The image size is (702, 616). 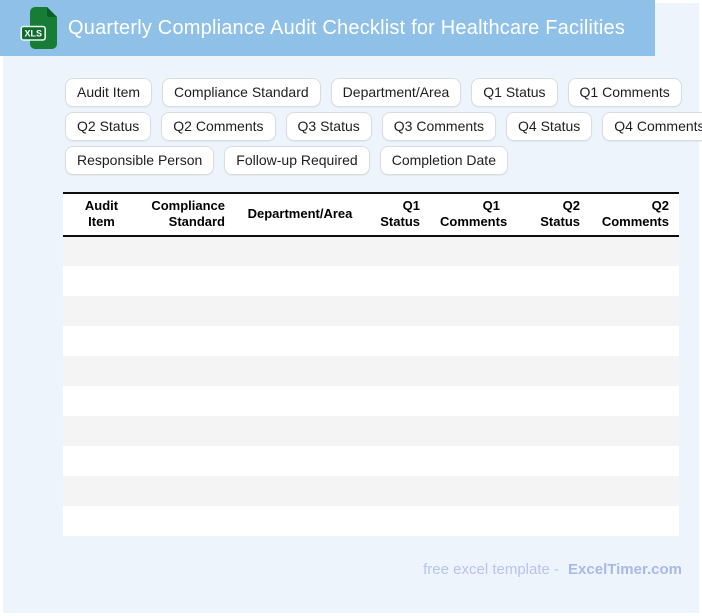 What do you see at coordinates (396, 92) in the screenshot?
I see `chip-department-area: Department/Area` at bounding box center [396, 92].